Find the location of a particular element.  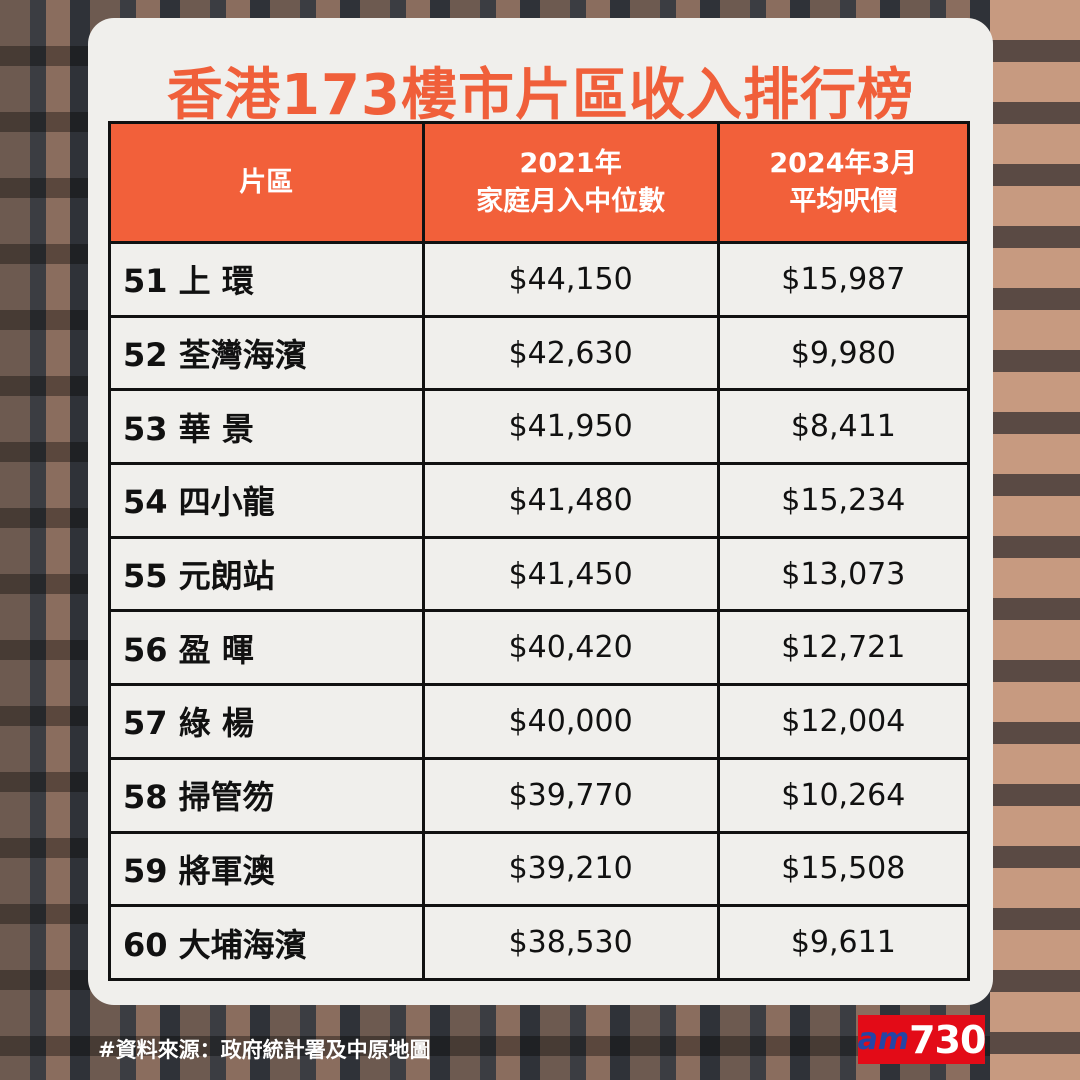

price-cell: $8,411 is located at coordinates (843, 427).